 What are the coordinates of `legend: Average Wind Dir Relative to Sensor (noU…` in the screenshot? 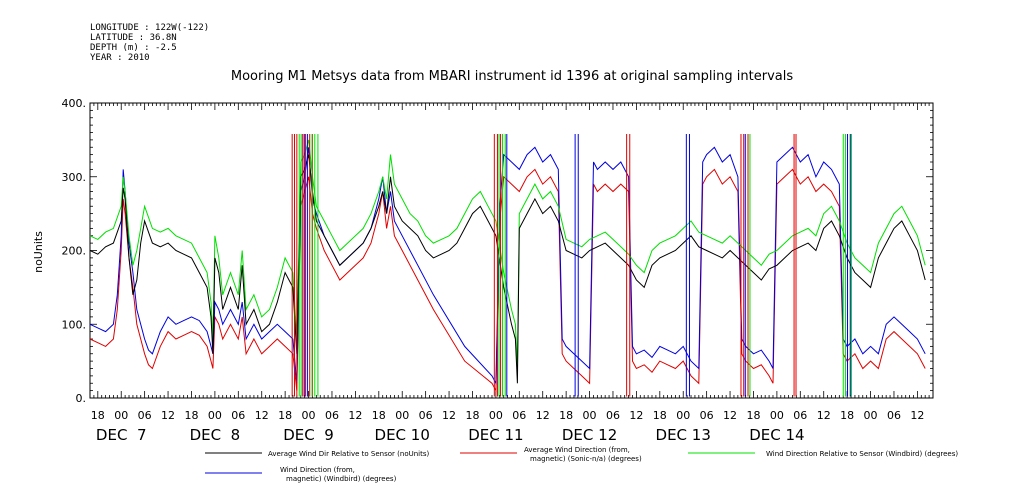 It's located at (581, 464).